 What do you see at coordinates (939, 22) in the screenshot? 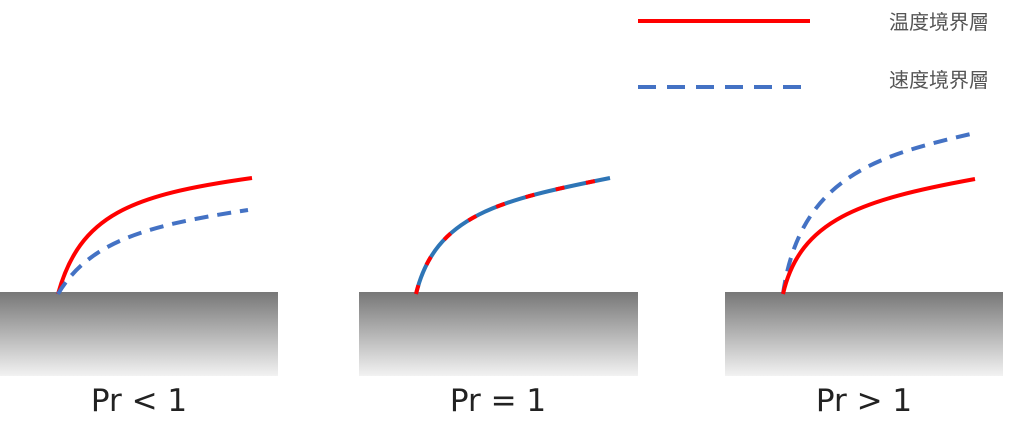
I see `legend-thermal-label: 温度境界層` at bounding box center [939, 22].